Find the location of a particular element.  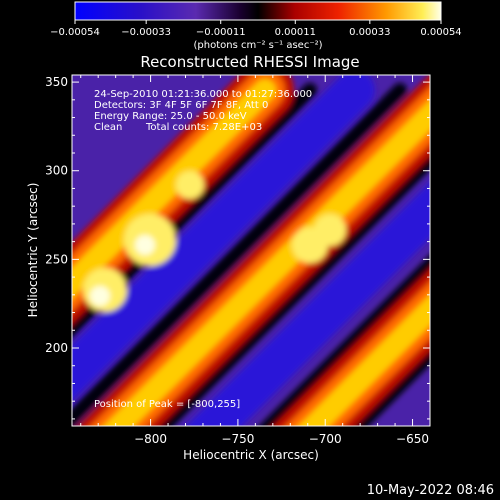

annotation-detectors: Detectors: 3F 4F 5F 6F 7F 8F, Att 0 is located at coordinates (181, 105).